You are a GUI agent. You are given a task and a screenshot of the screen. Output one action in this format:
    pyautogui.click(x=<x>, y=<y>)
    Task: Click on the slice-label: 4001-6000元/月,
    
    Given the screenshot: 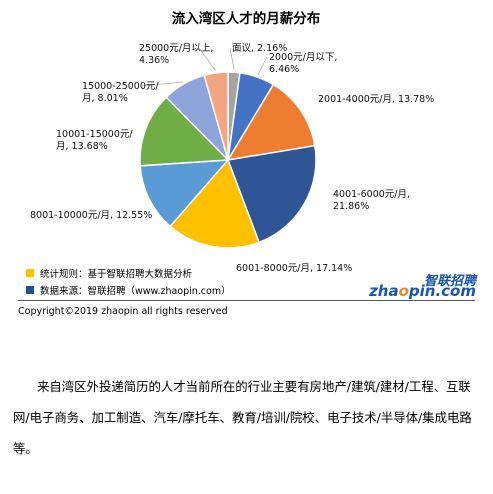 What is the action you would take?
    pyautogui.click(x=371, y=194)
    